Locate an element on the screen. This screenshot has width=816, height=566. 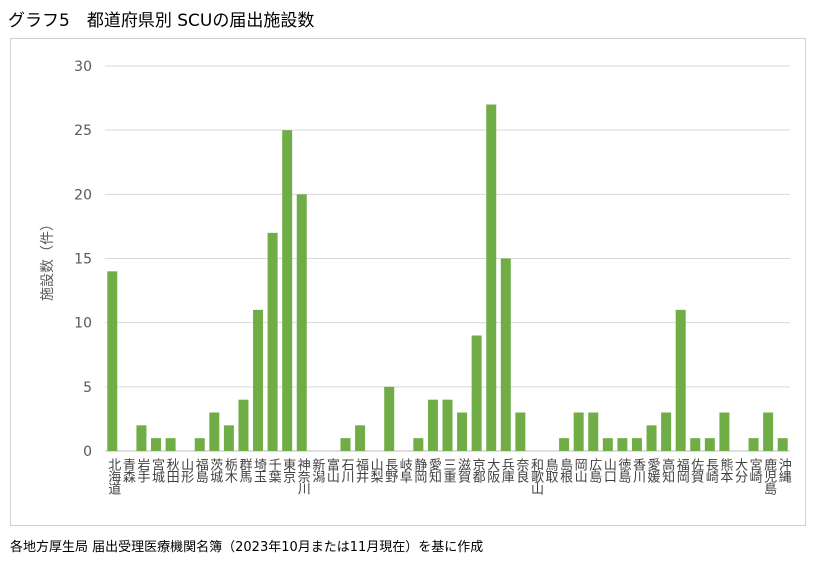
x-tick-label: 岡山 is located at coordinates (579, 470).